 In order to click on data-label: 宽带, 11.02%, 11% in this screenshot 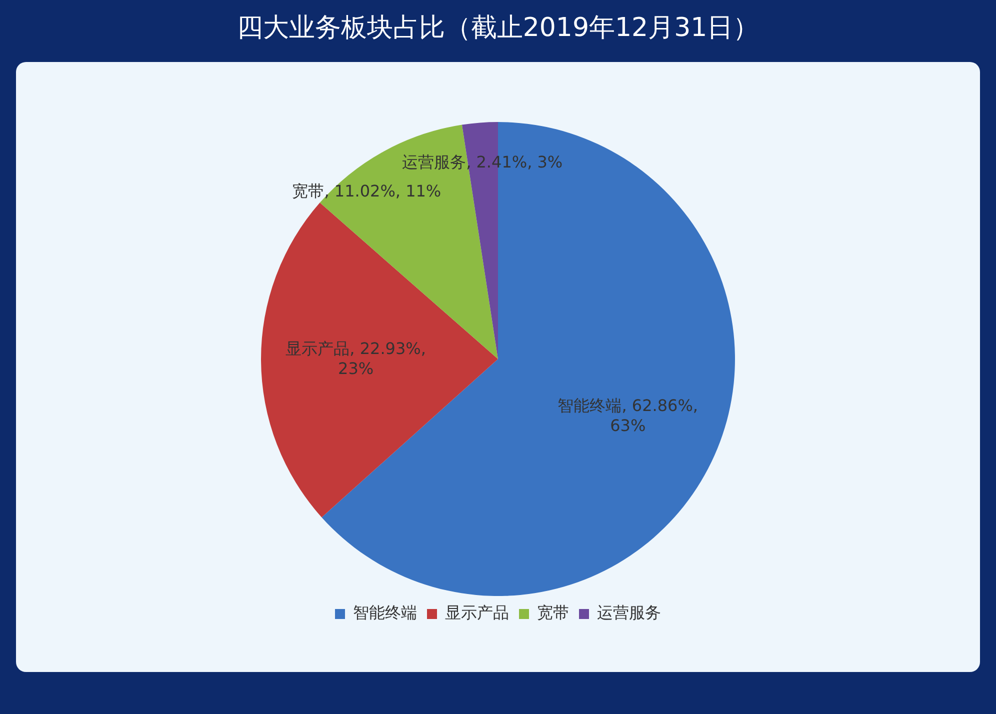, I will do `click(367, 191)`.